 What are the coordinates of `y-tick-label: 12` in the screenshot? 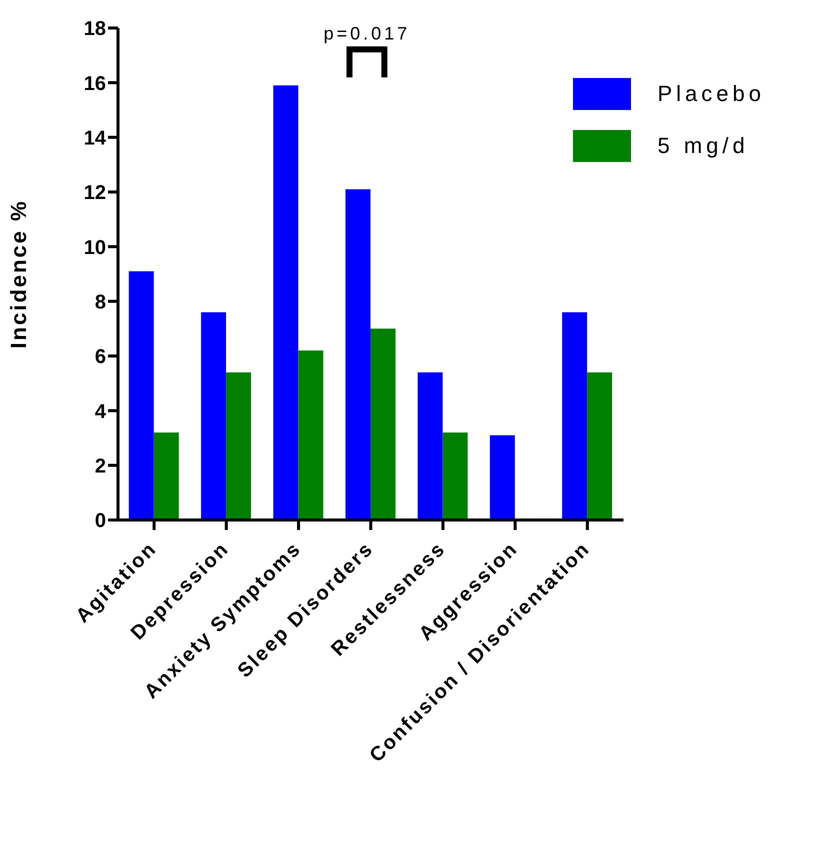 It's located at (95, 193).